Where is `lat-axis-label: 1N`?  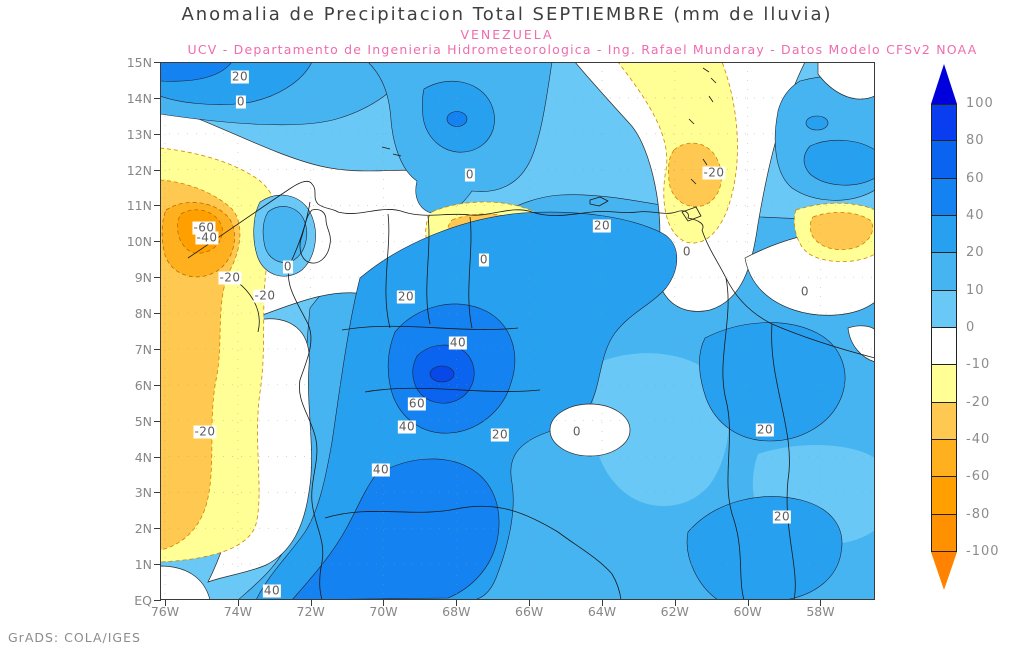 lat-axis-label: 1N is located at coordinates (143, 565).